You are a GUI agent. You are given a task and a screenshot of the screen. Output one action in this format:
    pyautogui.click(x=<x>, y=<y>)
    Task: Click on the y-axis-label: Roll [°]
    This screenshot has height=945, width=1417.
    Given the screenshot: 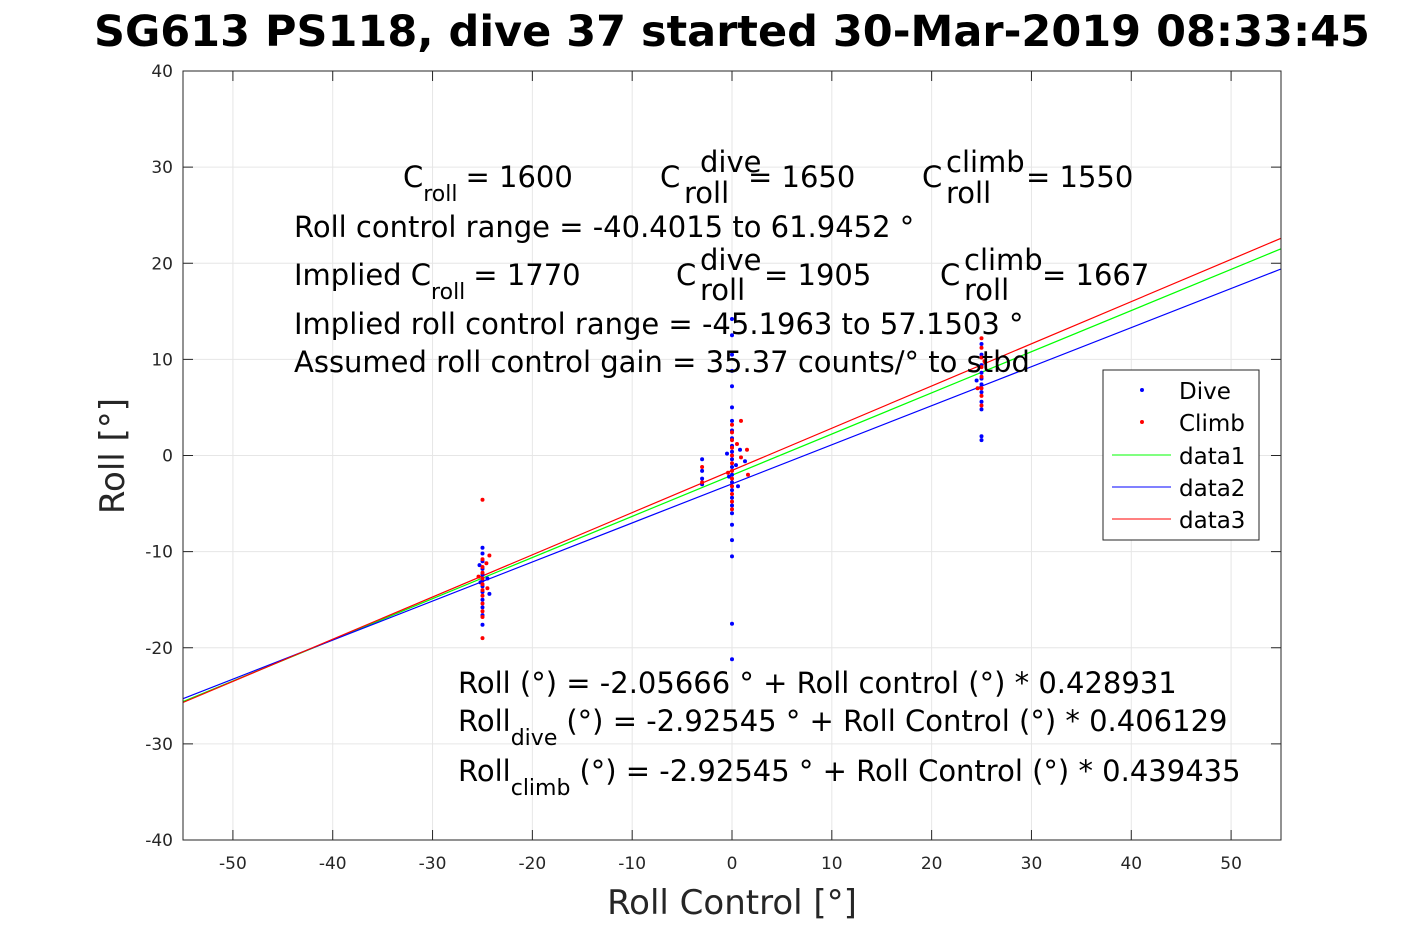 What is the action you would take?
    pyautogui.click(x=113, y=456)
    